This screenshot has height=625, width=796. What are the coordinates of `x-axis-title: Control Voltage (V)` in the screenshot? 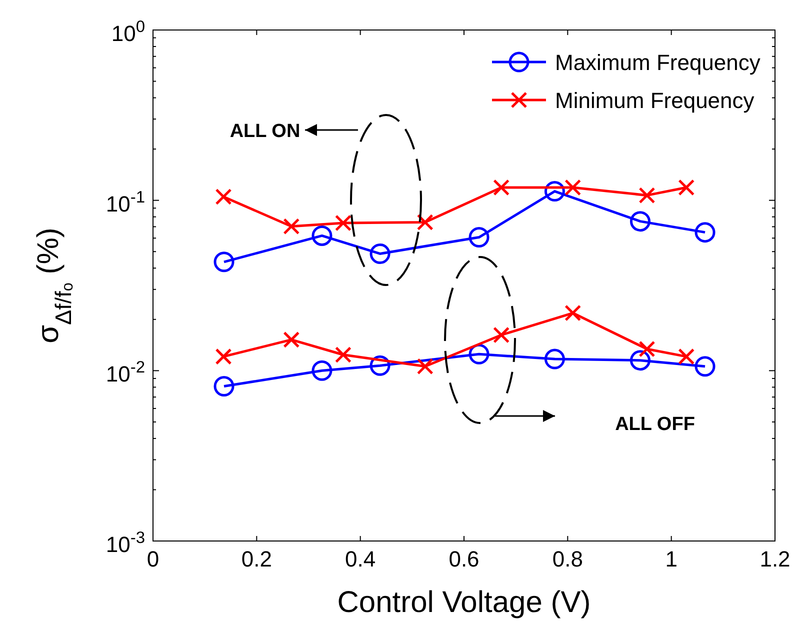 It's located at (464, 602).